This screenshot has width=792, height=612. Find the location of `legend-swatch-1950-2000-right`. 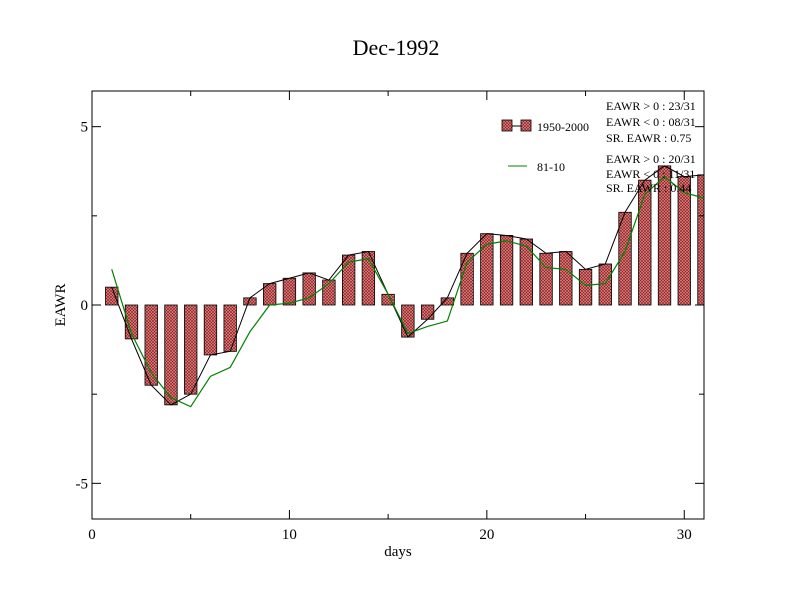

legend-swatch-1950-2000-right is located at coordinates (526, 125).